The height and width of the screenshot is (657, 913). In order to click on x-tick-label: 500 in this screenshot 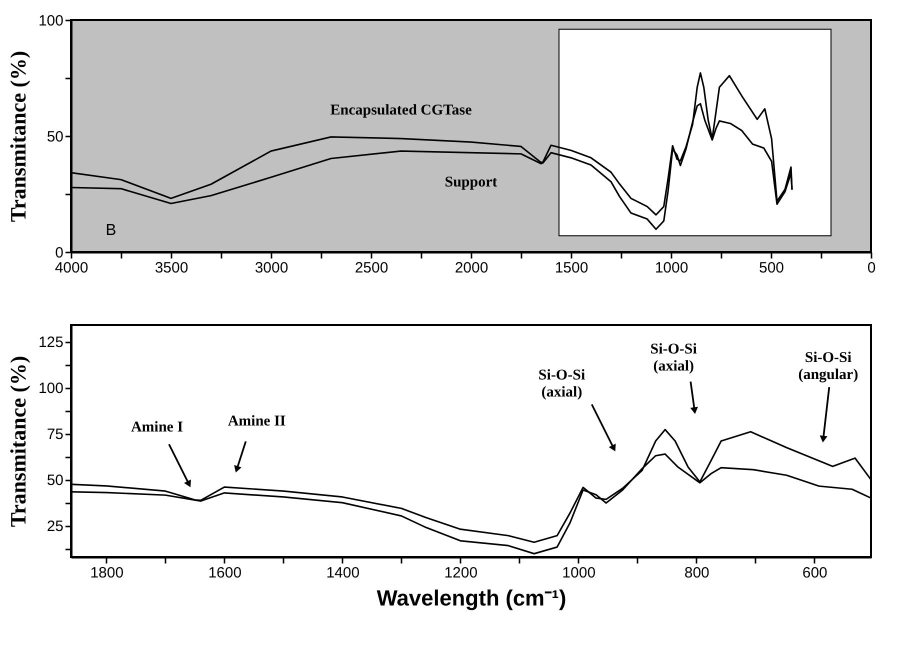, I will do `click(771, 268)`.